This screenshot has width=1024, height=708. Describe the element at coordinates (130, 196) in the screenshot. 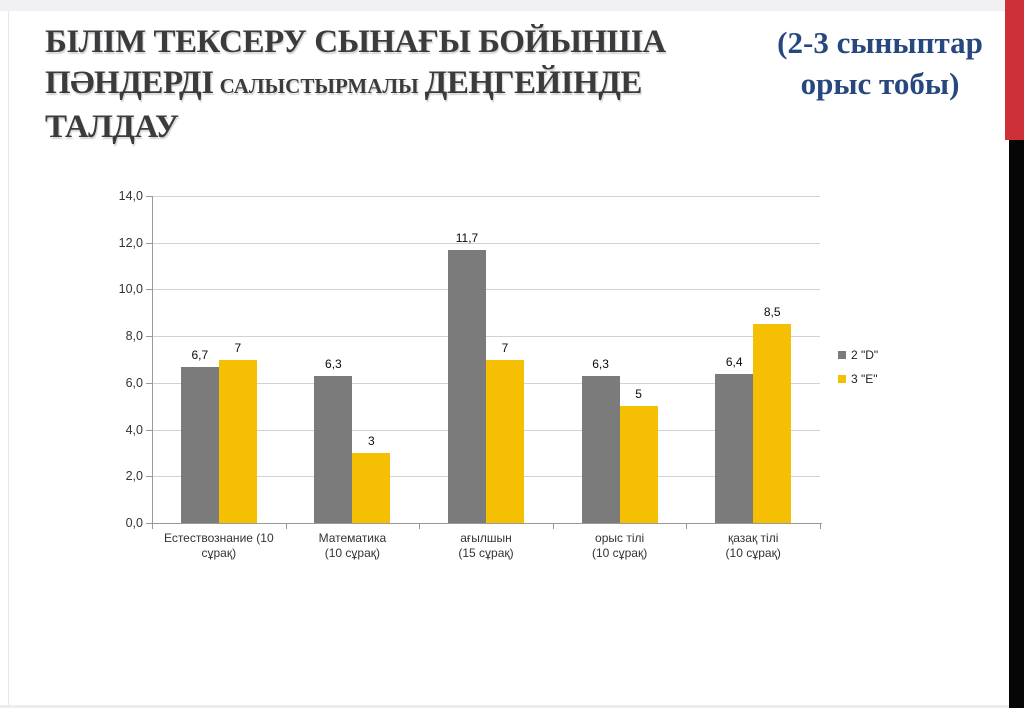

I see `y-tick-label: 14,0` at that location.